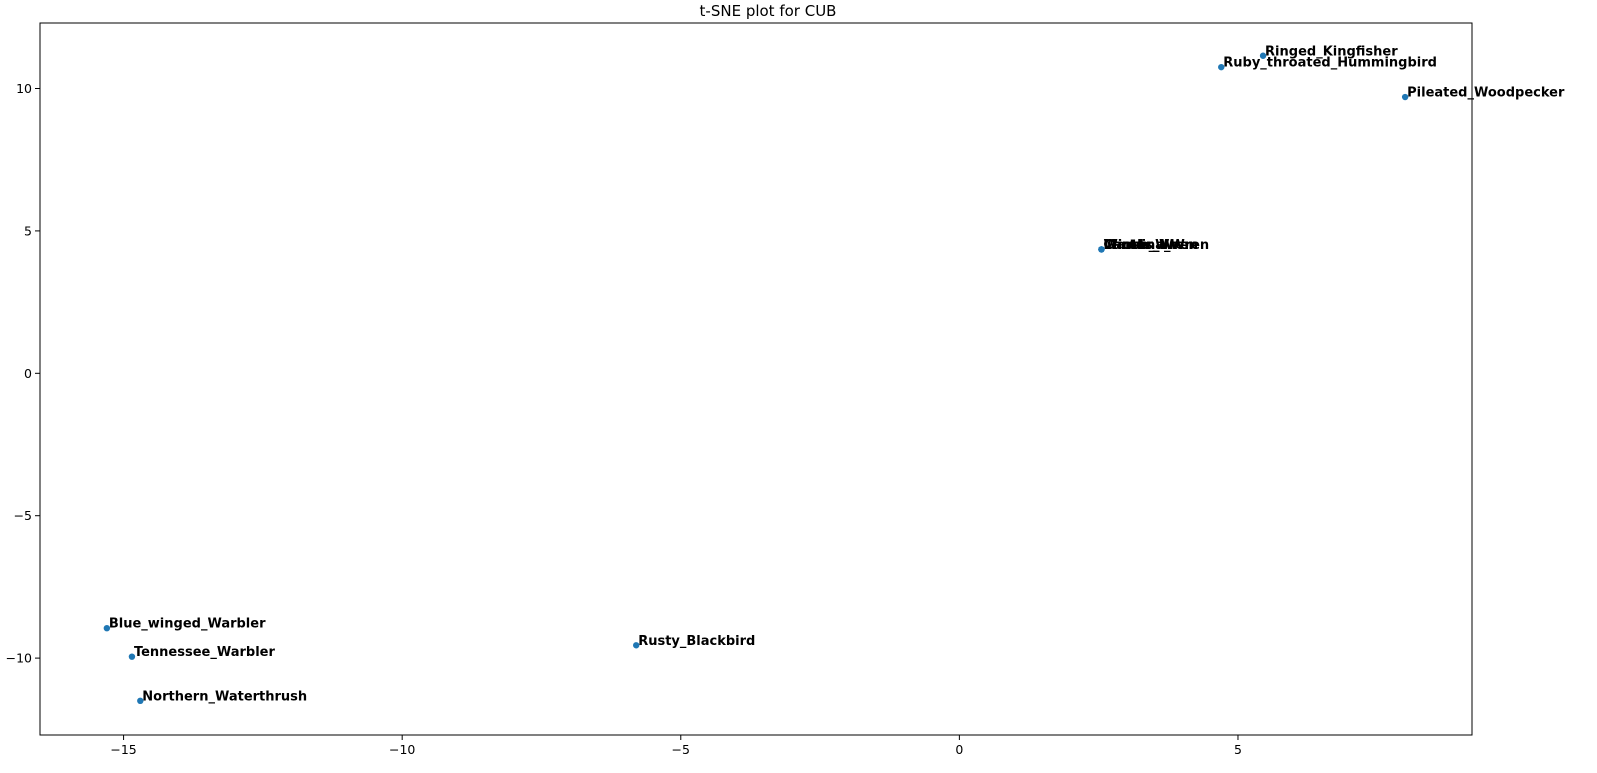  Describe the element at coordinates (224, 696) in the screenshot. I see `point-label: Northern_Waterthrush` at that location.